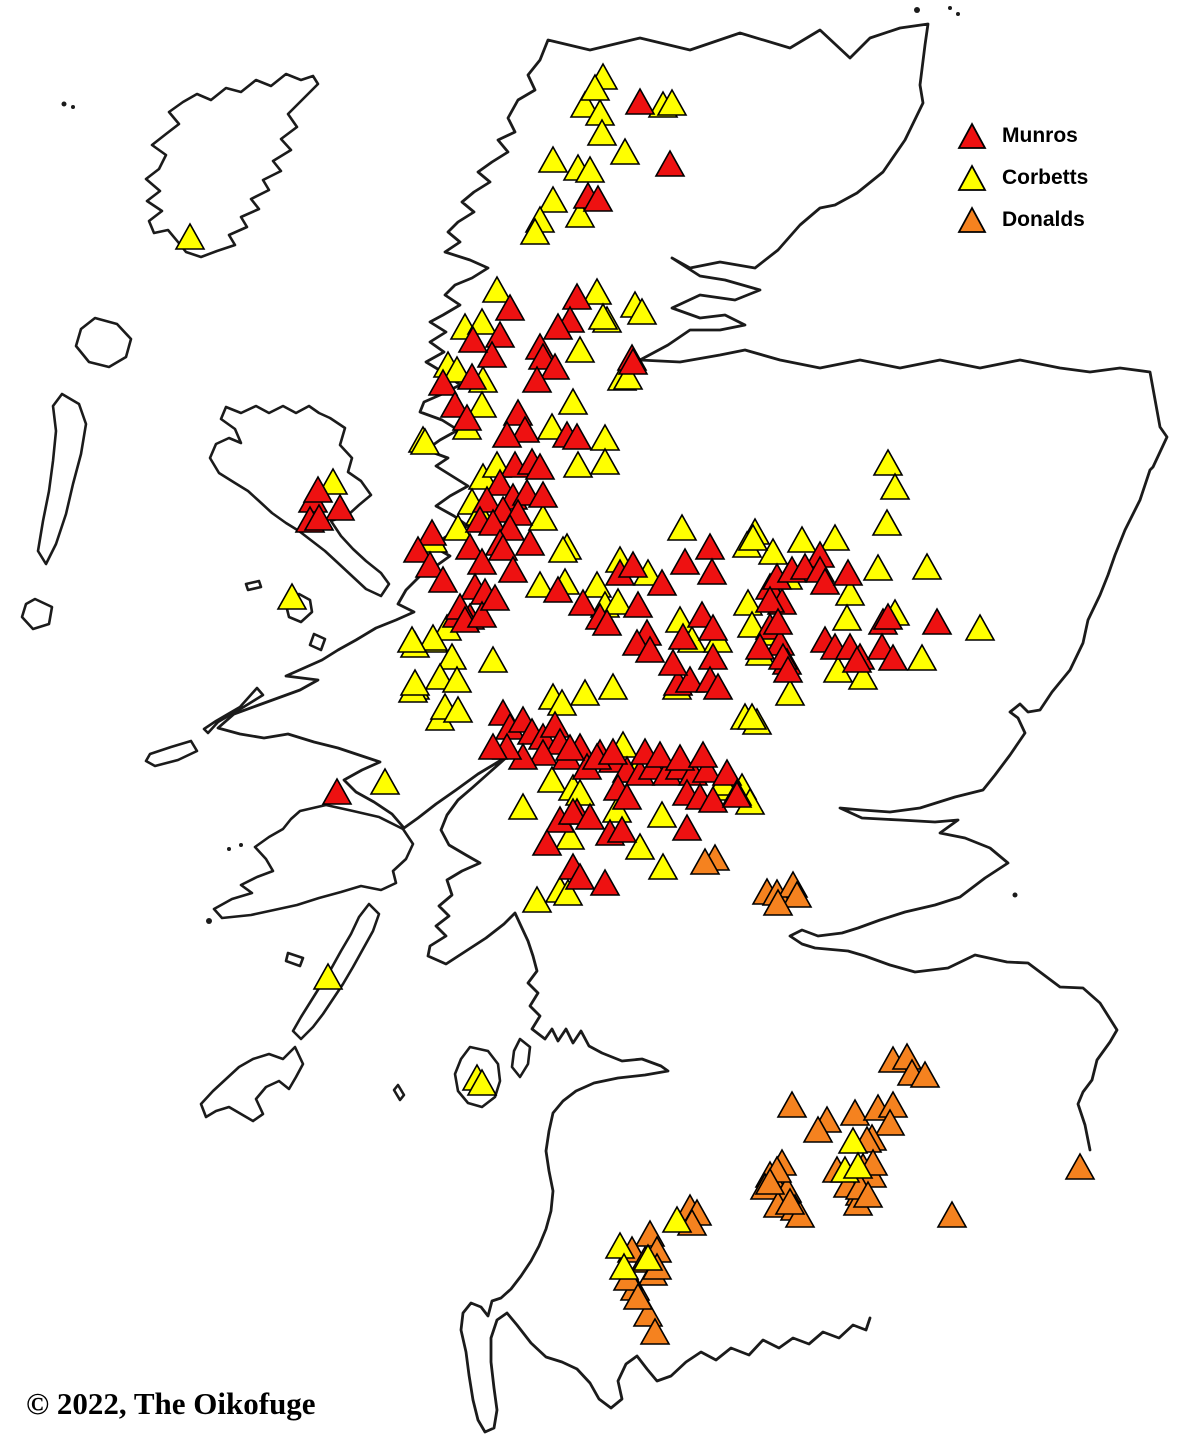  Describe the element at coordinates (313, 861) in the screenshot. I see `island-mull` at that location.